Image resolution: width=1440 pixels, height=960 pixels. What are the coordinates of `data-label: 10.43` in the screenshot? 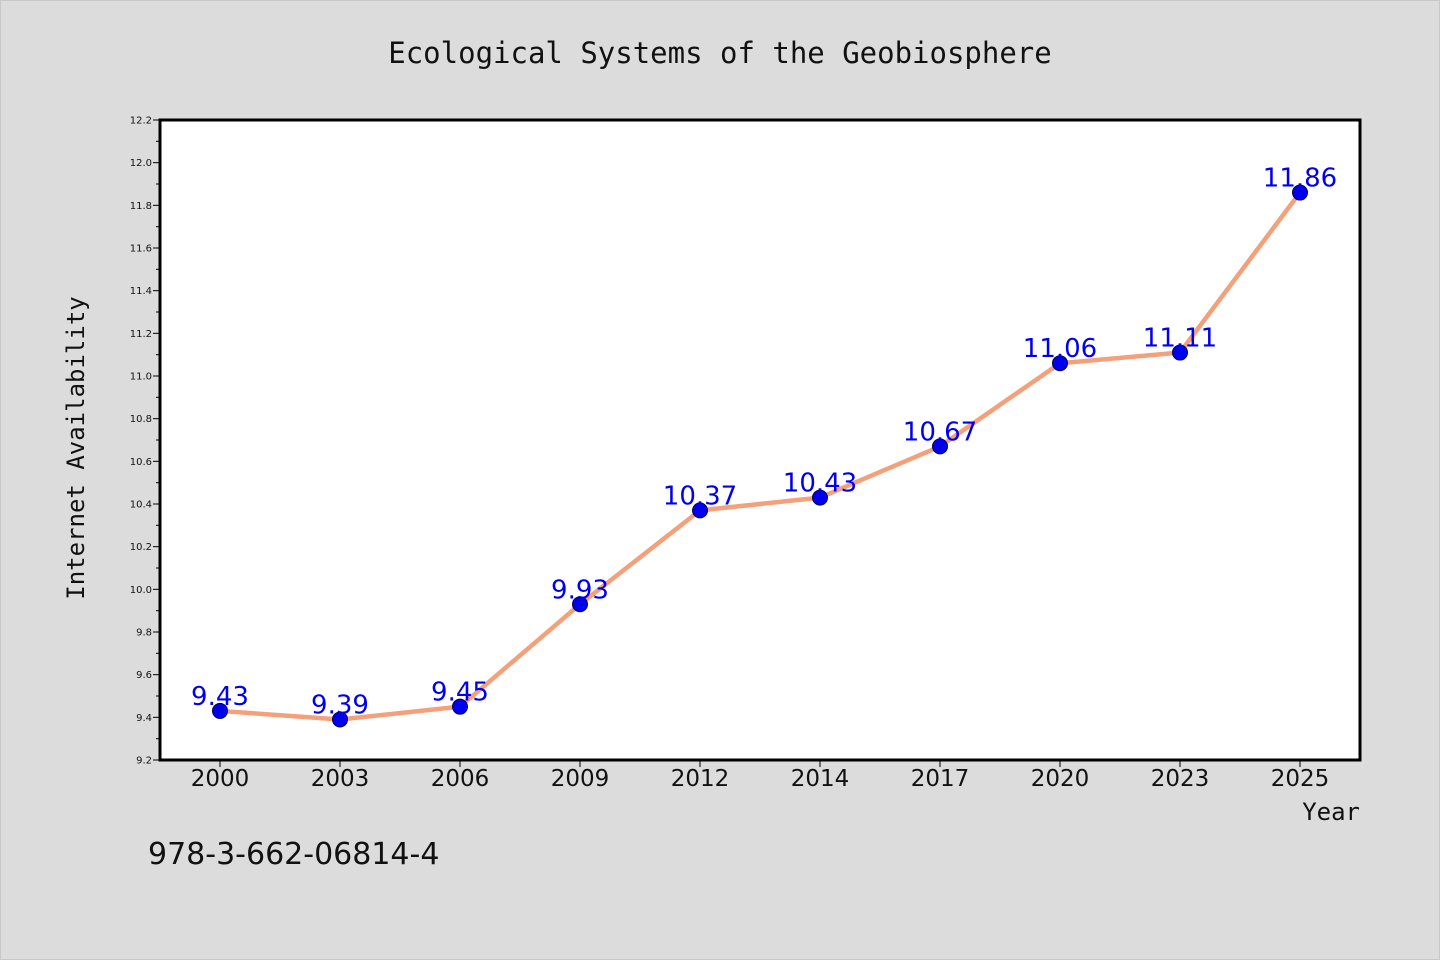 It's located at (820, 484).